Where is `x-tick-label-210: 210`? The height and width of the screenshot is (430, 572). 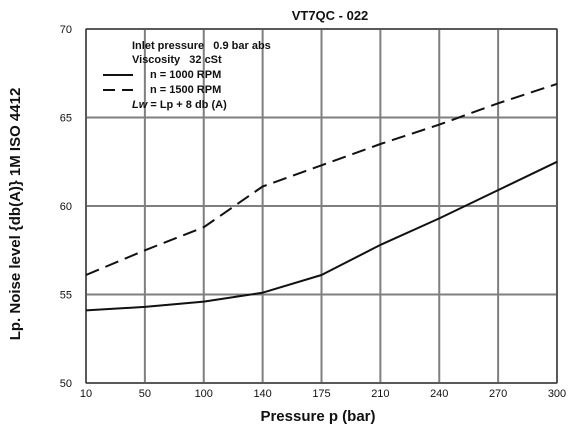
x-tick-label-210: 210 is located at coordinates (380, 394).